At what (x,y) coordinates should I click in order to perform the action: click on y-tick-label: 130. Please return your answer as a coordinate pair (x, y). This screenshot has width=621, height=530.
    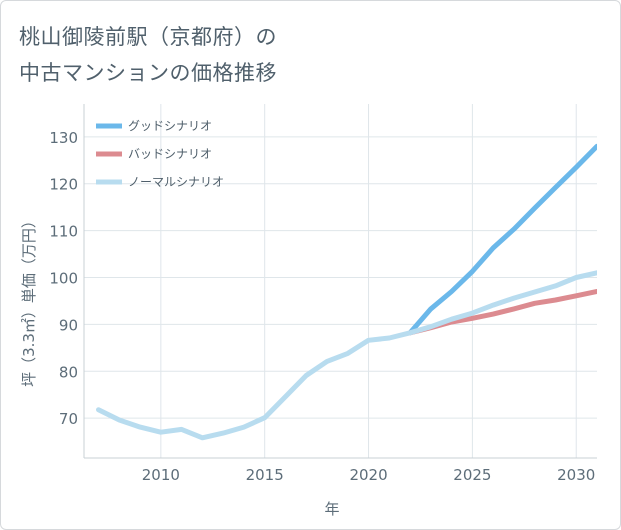
    Looking at the image, I should click on (63, 138).